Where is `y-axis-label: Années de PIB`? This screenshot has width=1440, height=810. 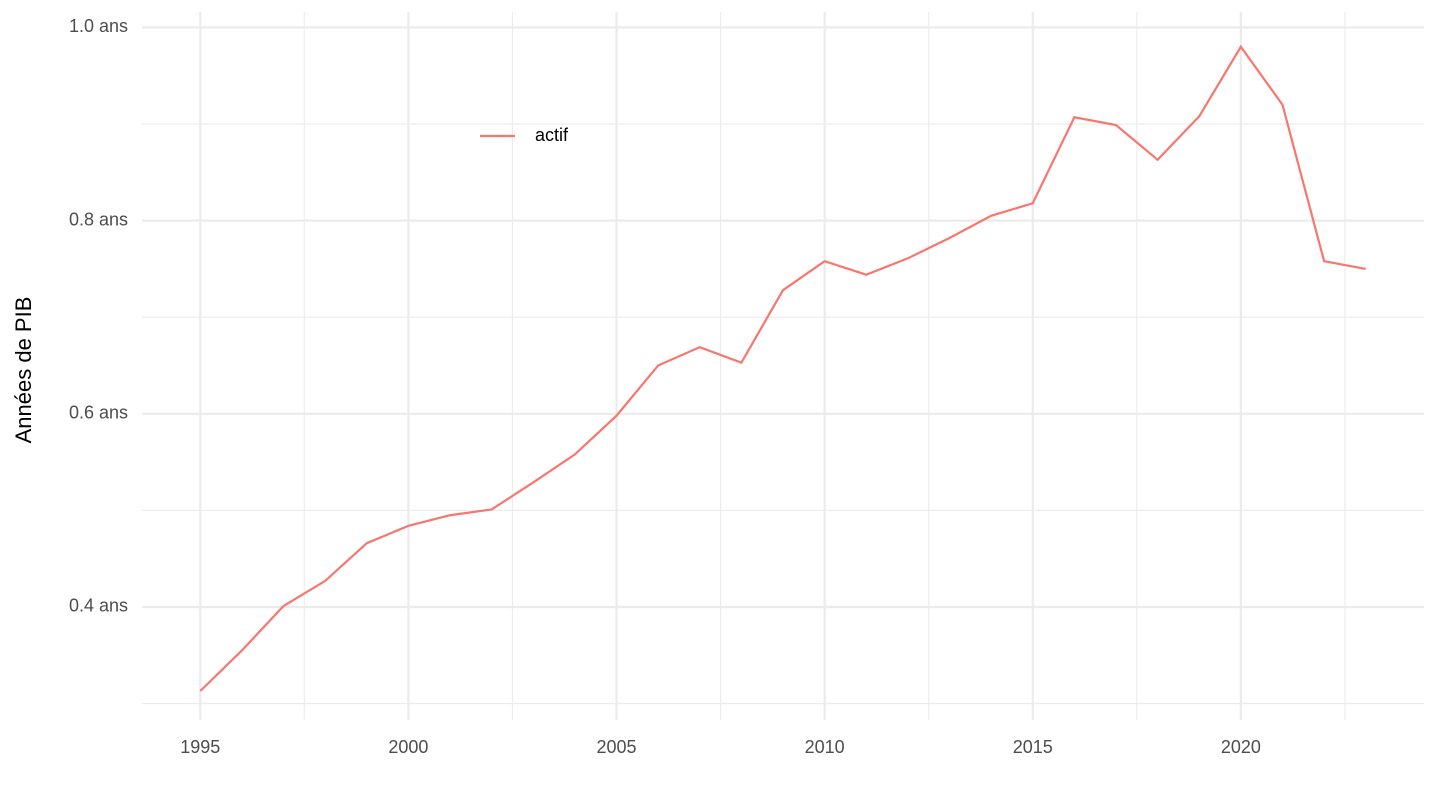
y-axis-label: Années de PIB is located at coordinates (23, 370).